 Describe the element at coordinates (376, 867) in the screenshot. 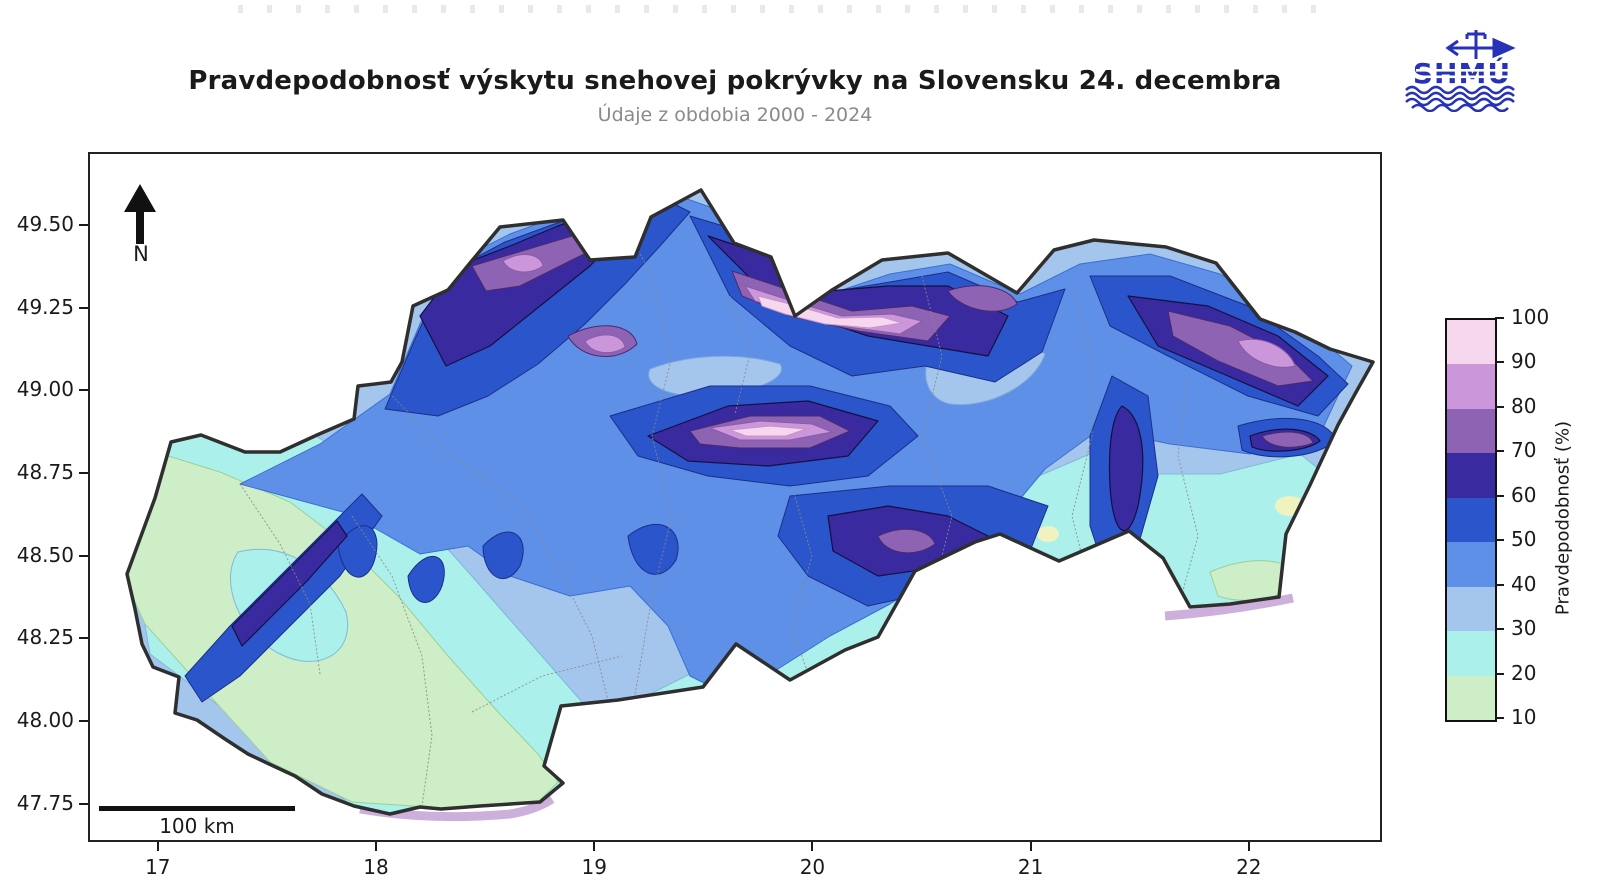

I see `x-axis-tick-label: 18` at that location.